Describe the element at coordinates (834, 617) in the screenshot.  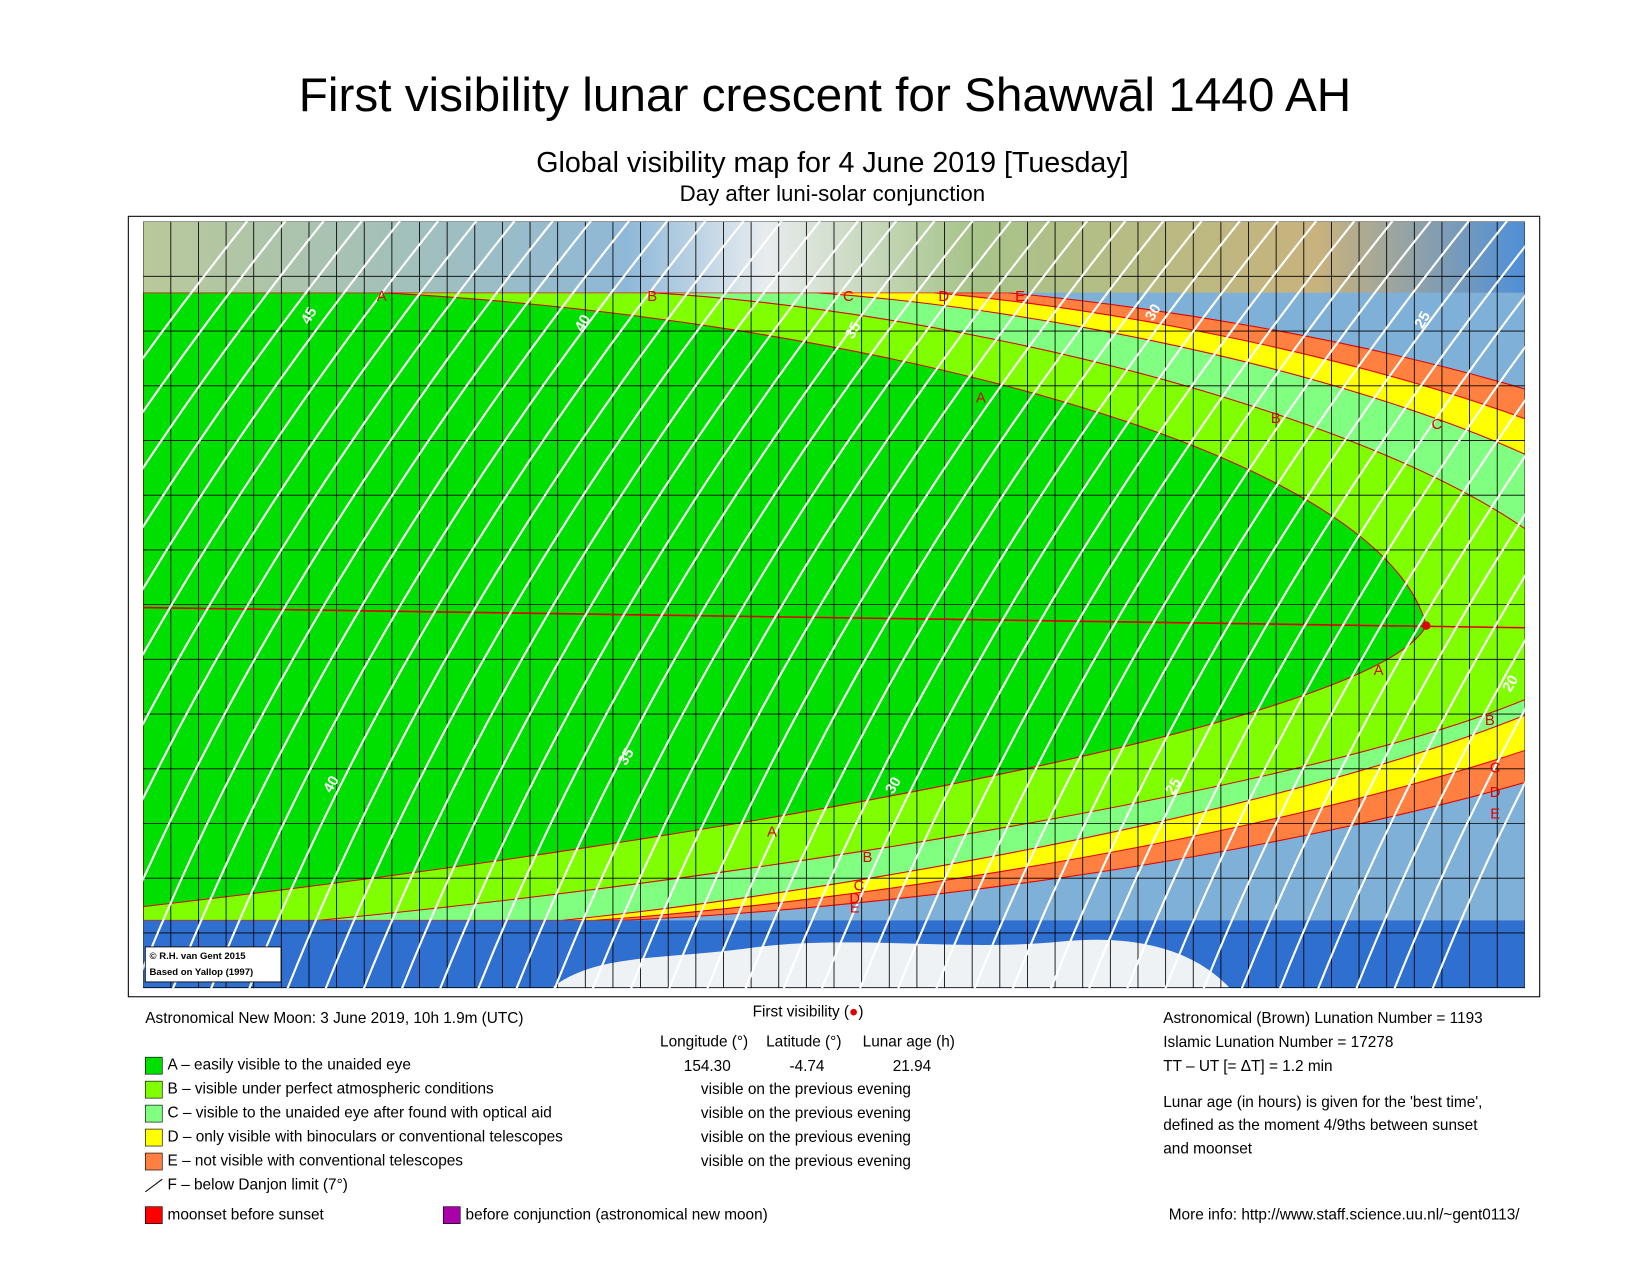
I see `conjunction-line` at that location.